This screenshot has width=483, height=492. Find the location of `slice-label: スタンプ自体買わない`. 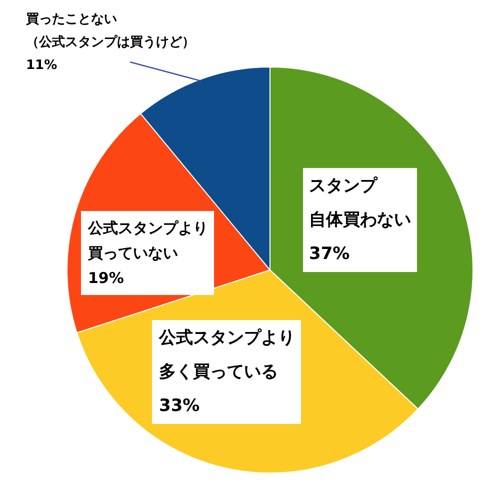

slice-label: スタンプ自体買わない is located at coordinates (360, 203).